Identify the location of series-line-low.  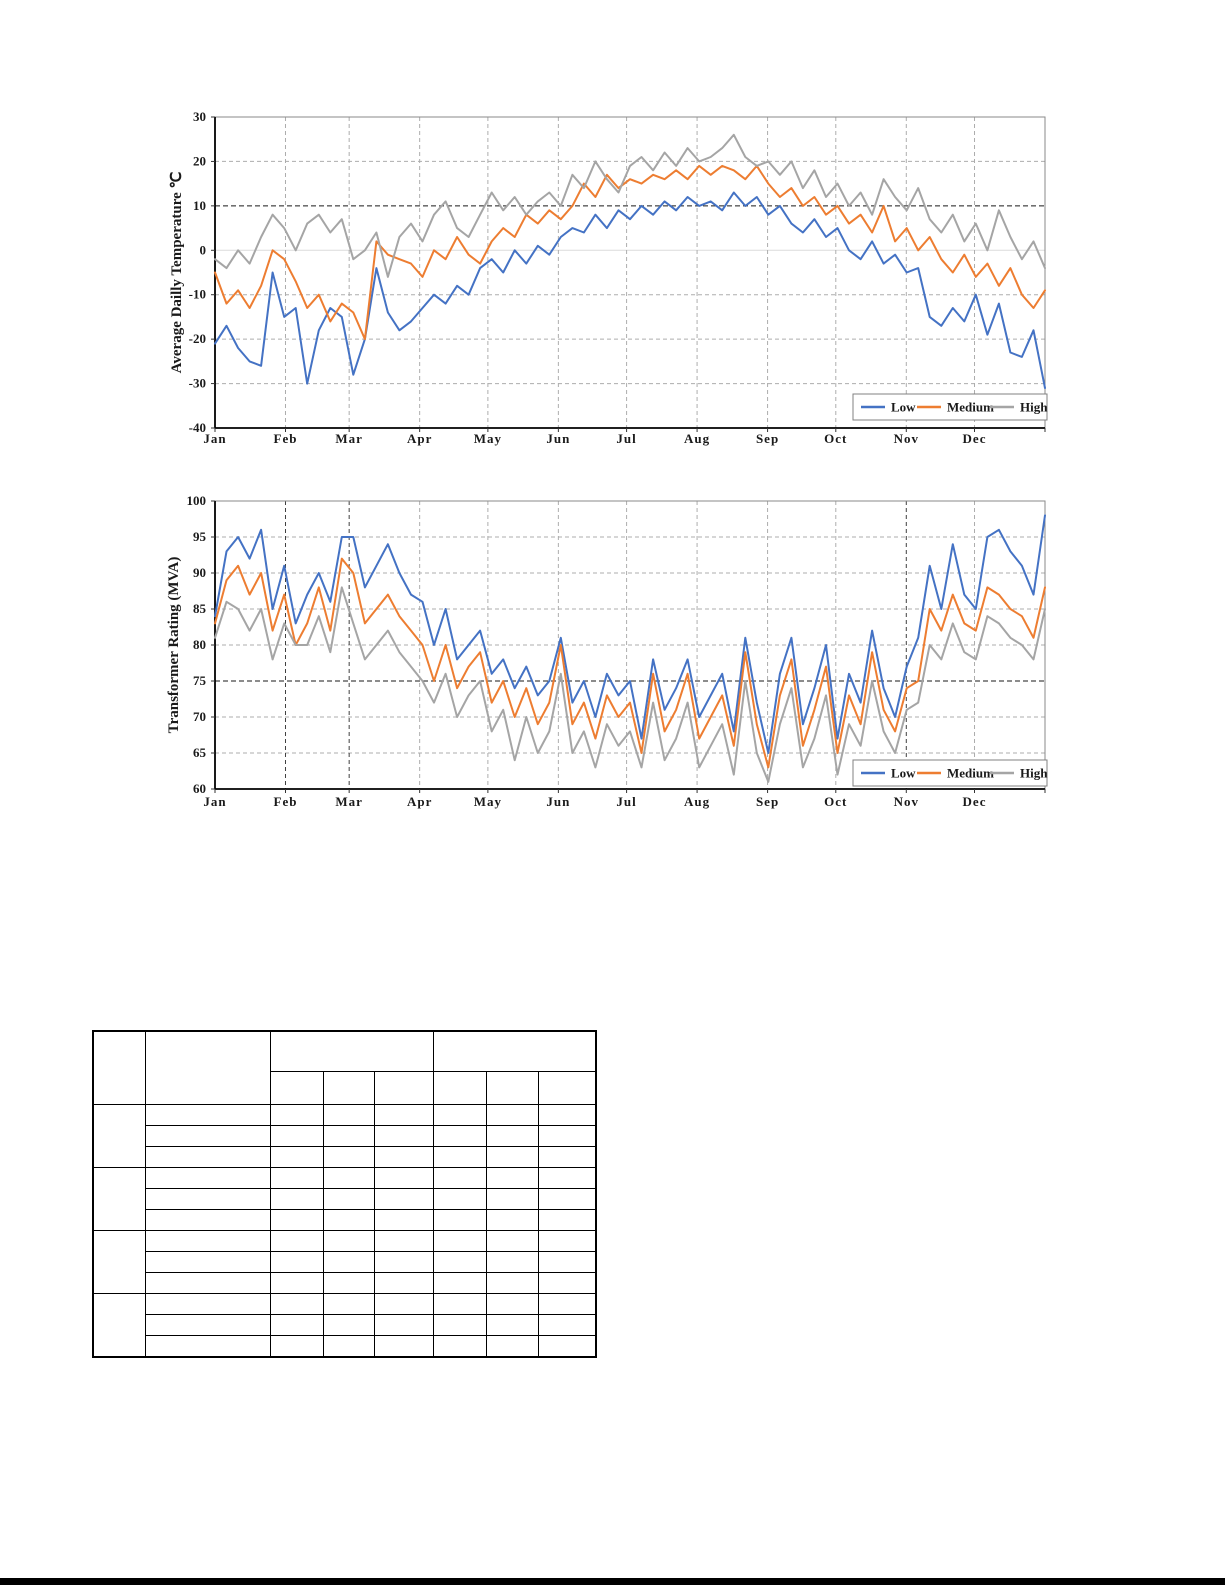
(630, 634).